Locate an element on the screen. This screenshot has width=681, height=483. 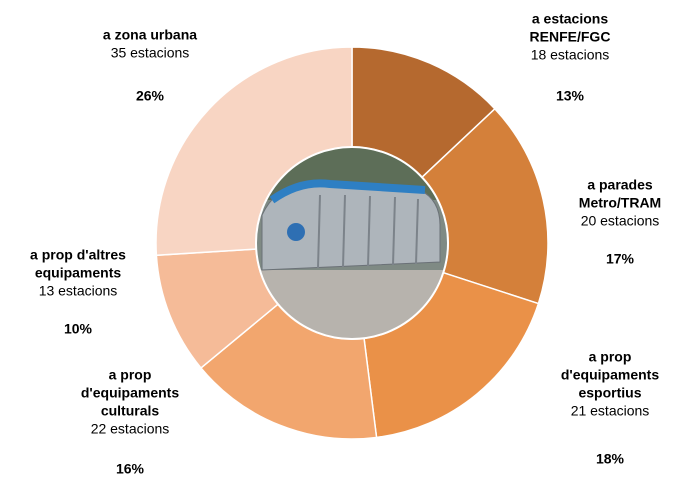
value-label: 17% is located at coordinates (620, 259).